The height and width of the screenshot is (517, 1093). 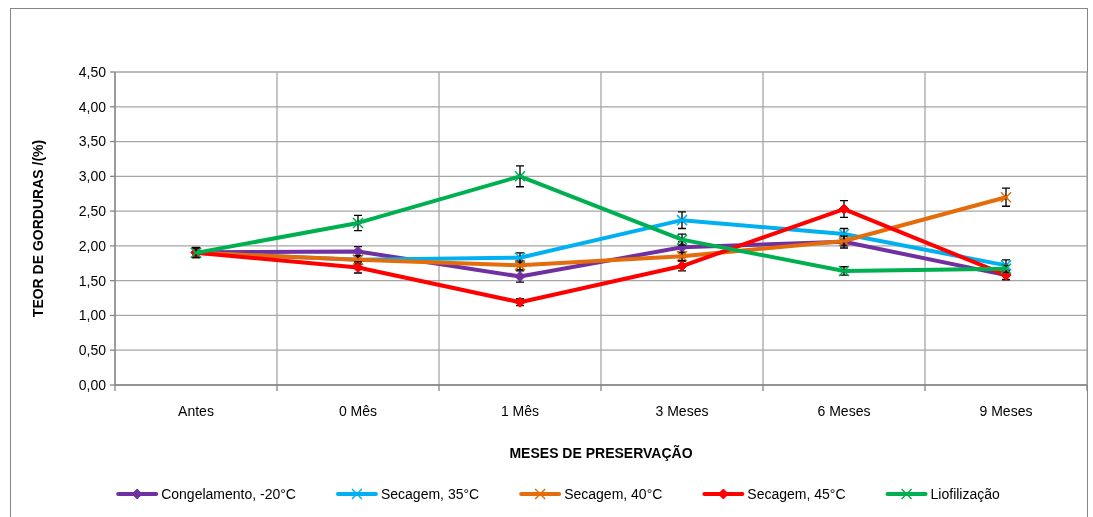 What do you see at coordinates (37, 228) in the screenshot?
I see `y-axis-title: TEOR DE GORDURAS /(%)` at bounding box center [37, 228].